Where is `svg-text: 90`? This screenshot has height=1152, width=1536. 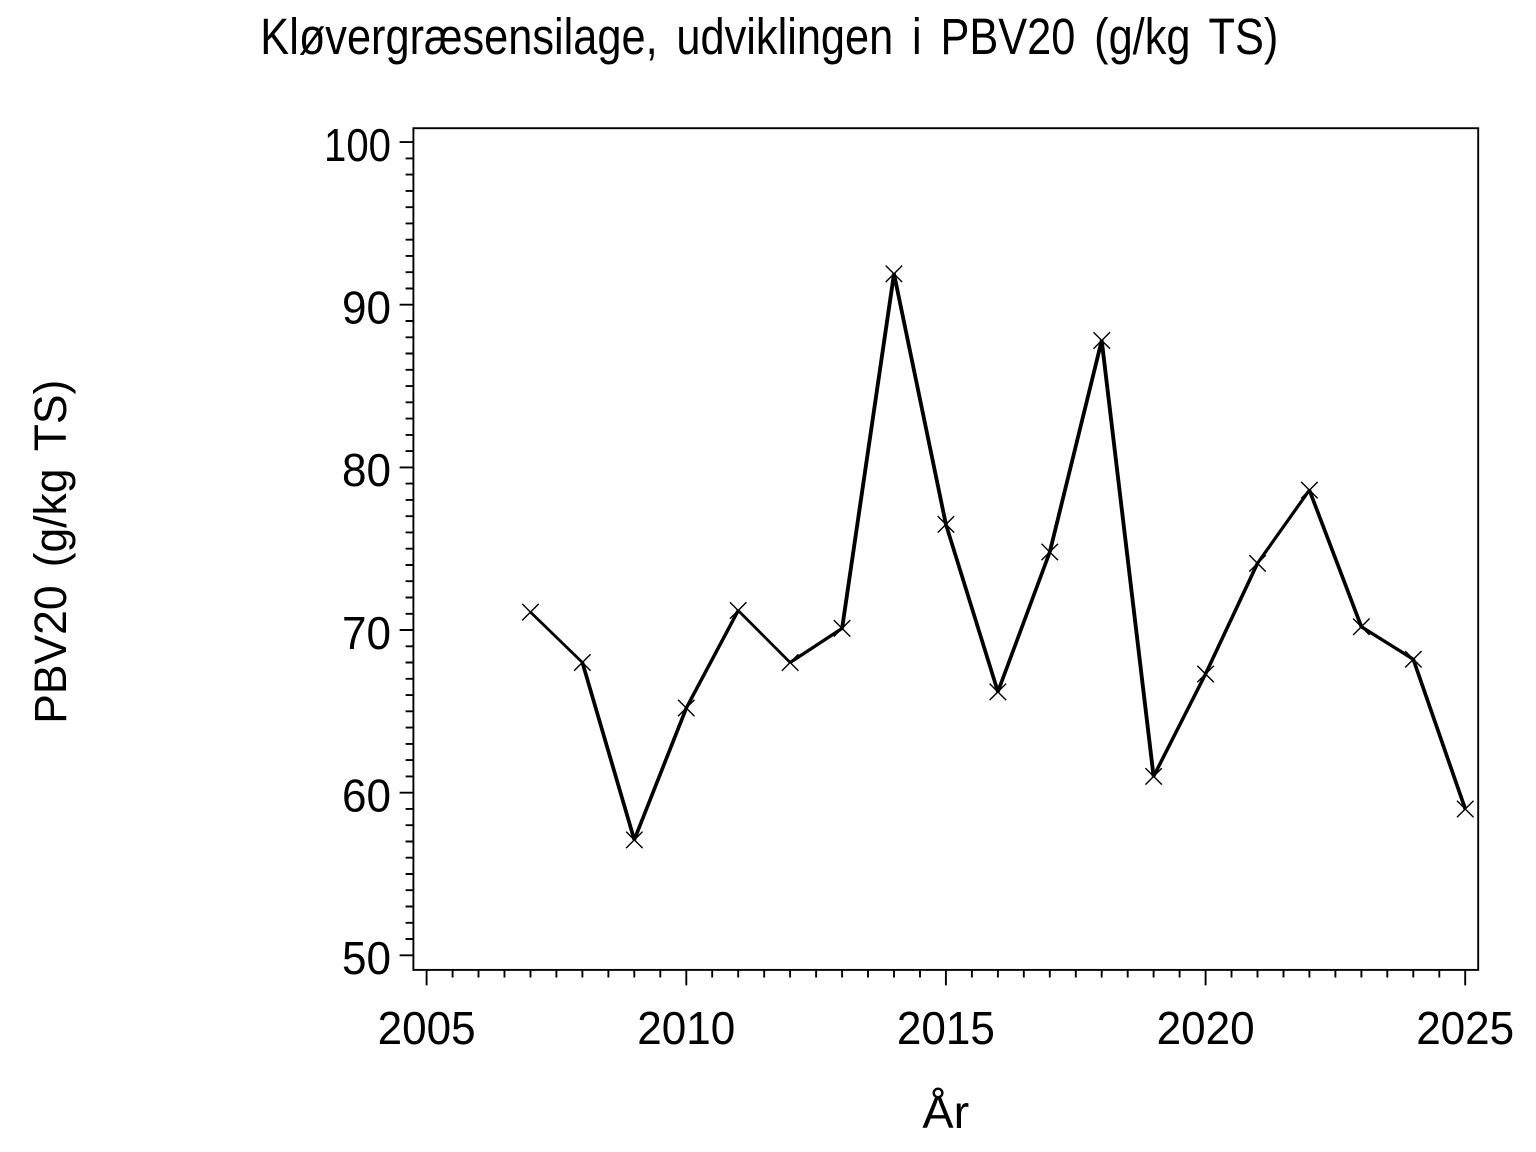
svg-text: 90 is located at coordinates (366, 308).